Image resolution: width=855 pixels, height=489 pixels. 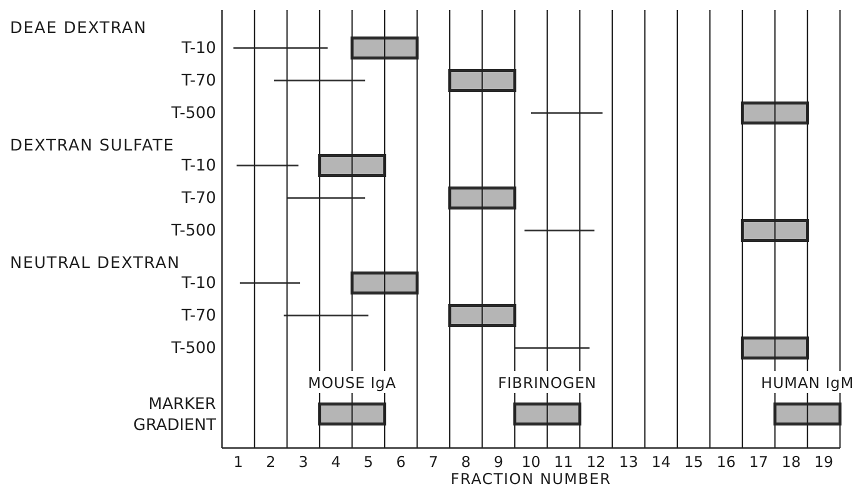 I want to click on x-tick-label: 3, so click(x=303, y=462).